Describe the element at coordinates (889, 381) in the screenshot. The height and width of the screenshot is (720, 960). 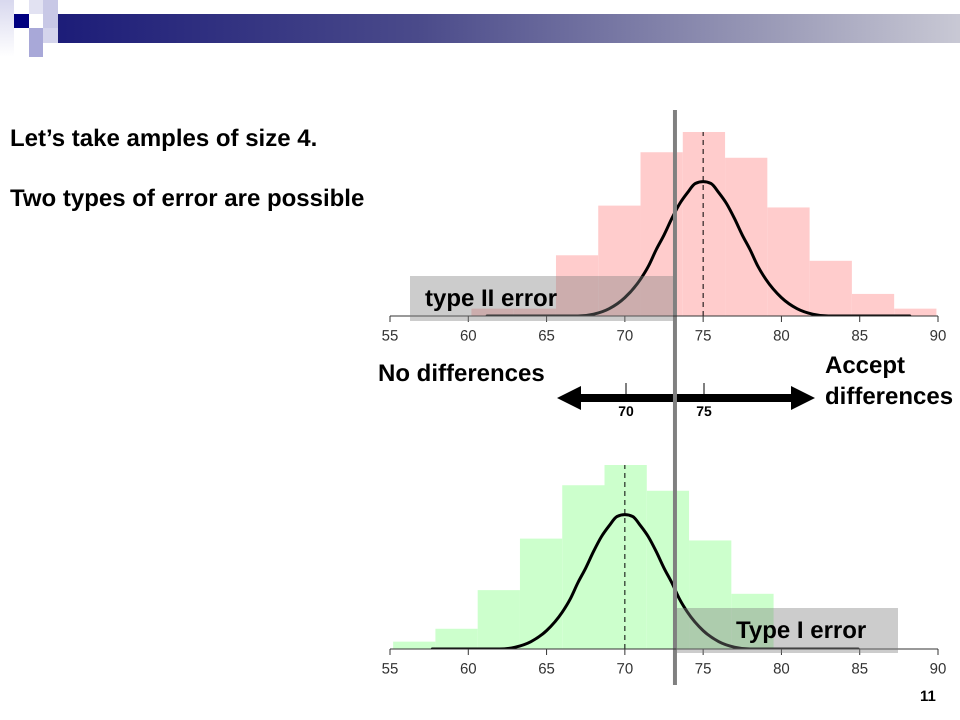
I see `text: Accept differences` at that location.